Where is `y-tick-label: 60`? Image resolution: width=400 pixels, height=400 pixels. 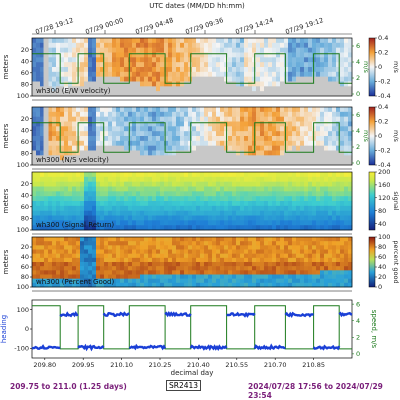
y-tick-label: 60 is located at coordinates (25, 267).